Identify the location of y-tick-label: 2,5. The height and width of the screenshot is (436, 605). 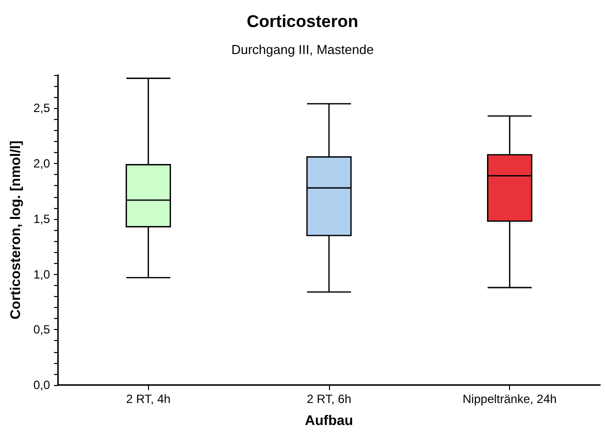
(41, 108).